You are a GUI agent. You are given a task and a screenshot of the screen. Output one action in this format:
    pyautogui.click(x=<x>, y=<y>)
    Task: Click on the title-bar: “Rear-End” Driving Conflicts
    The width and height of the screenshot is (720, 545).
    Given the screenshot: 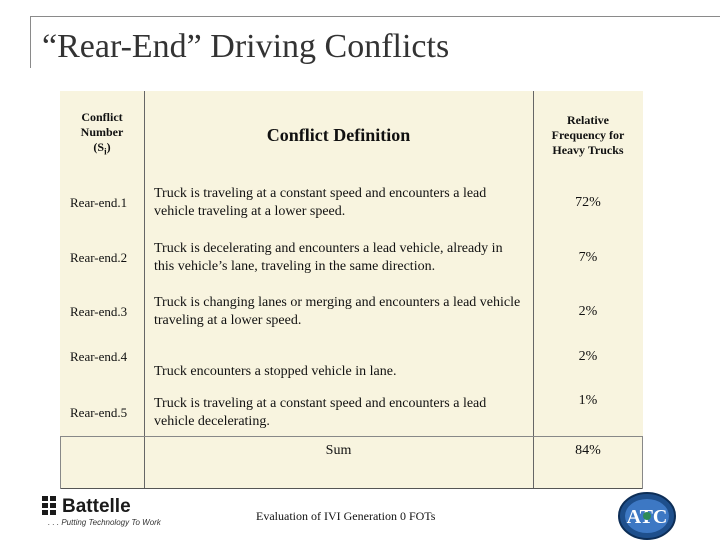 What is the action you would take?
    pyautogui.click(x=360, y=34)
    